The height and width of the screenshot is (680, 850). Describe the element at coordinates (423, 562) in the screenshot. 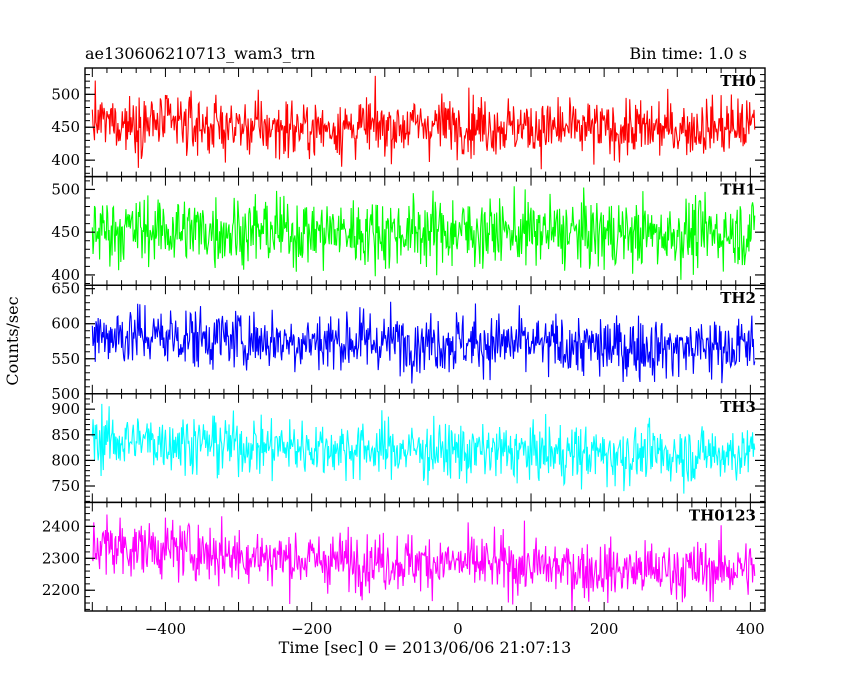

I see `series-line-th0123` at that location.